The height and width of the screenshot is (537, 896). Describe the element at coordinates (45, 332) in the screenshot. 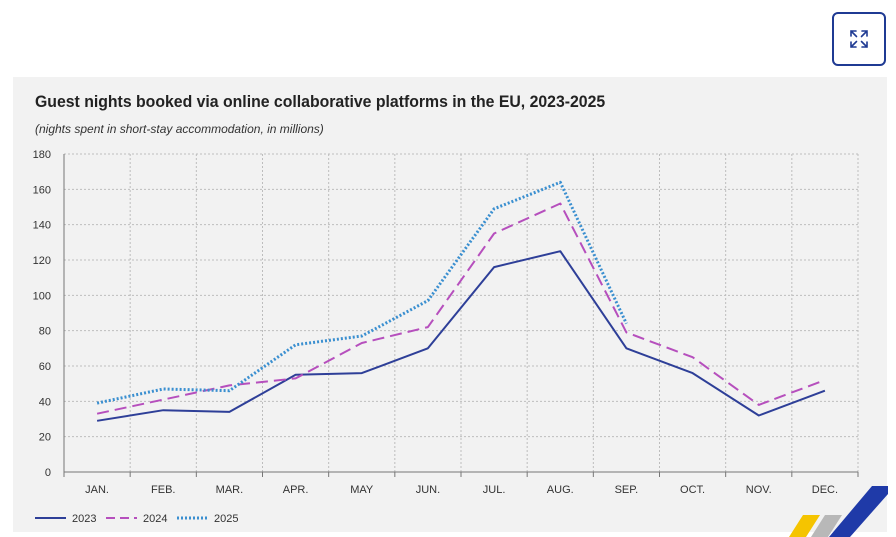

I see `y-tick-label: 80` at that location.